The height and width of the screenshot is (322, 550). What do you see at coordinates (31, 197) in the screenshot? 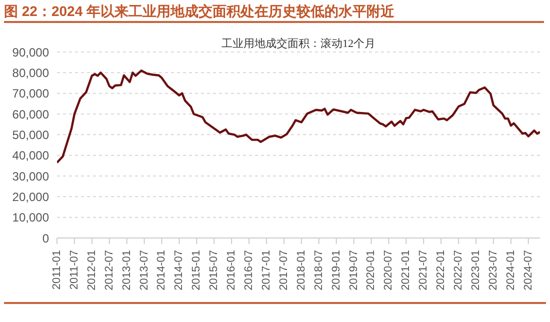
I see `y-tick-label: 20,000` at bounding box center [31, 197].